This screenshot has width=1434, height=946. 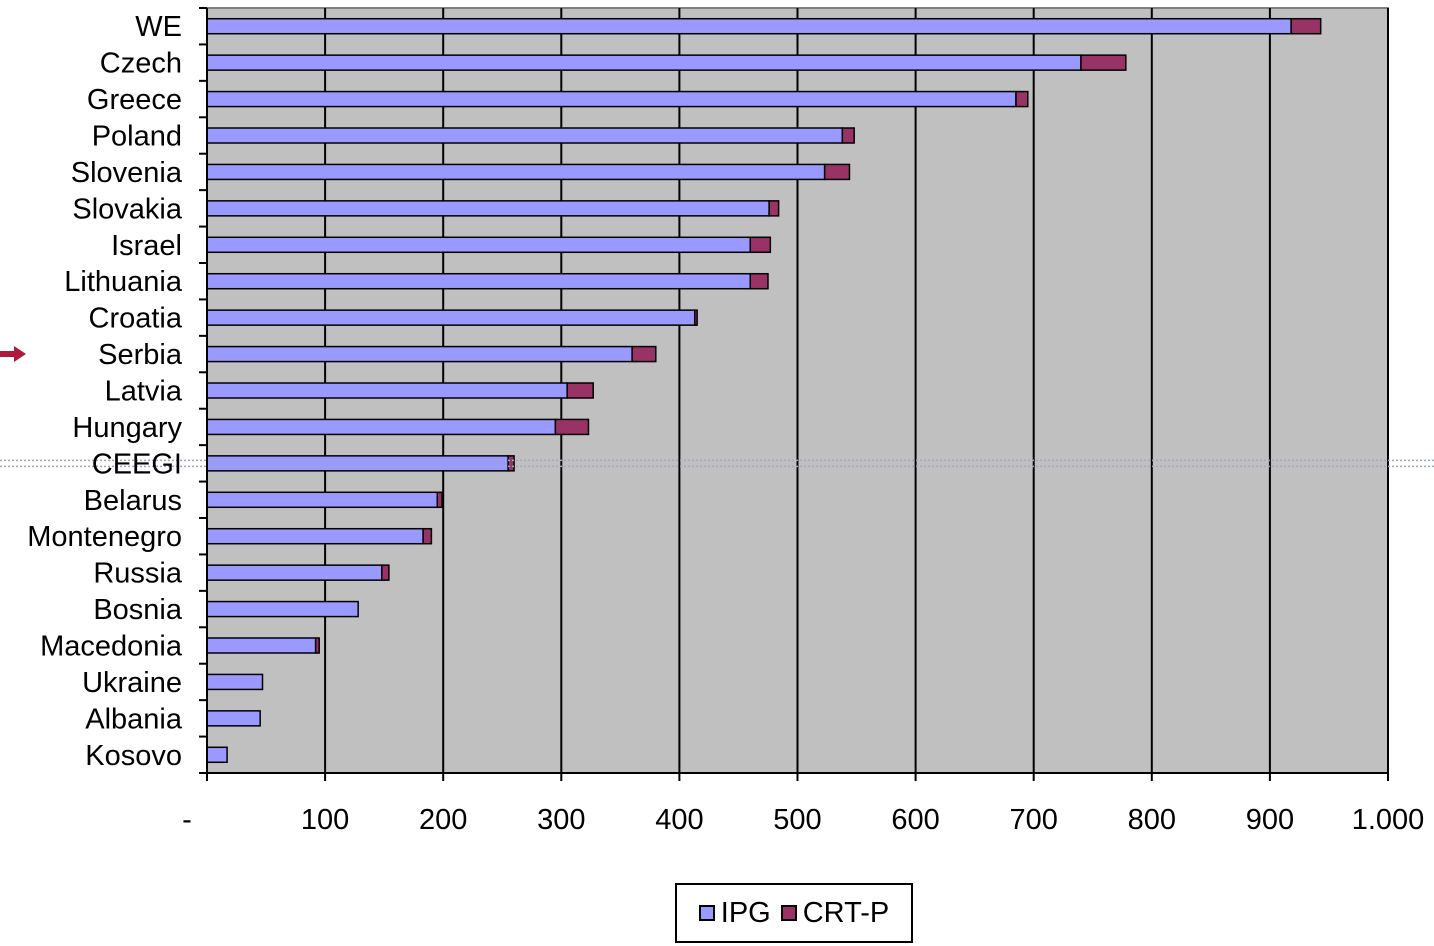 I want to click on category-label: Serbia, so click(x=140, y=355).